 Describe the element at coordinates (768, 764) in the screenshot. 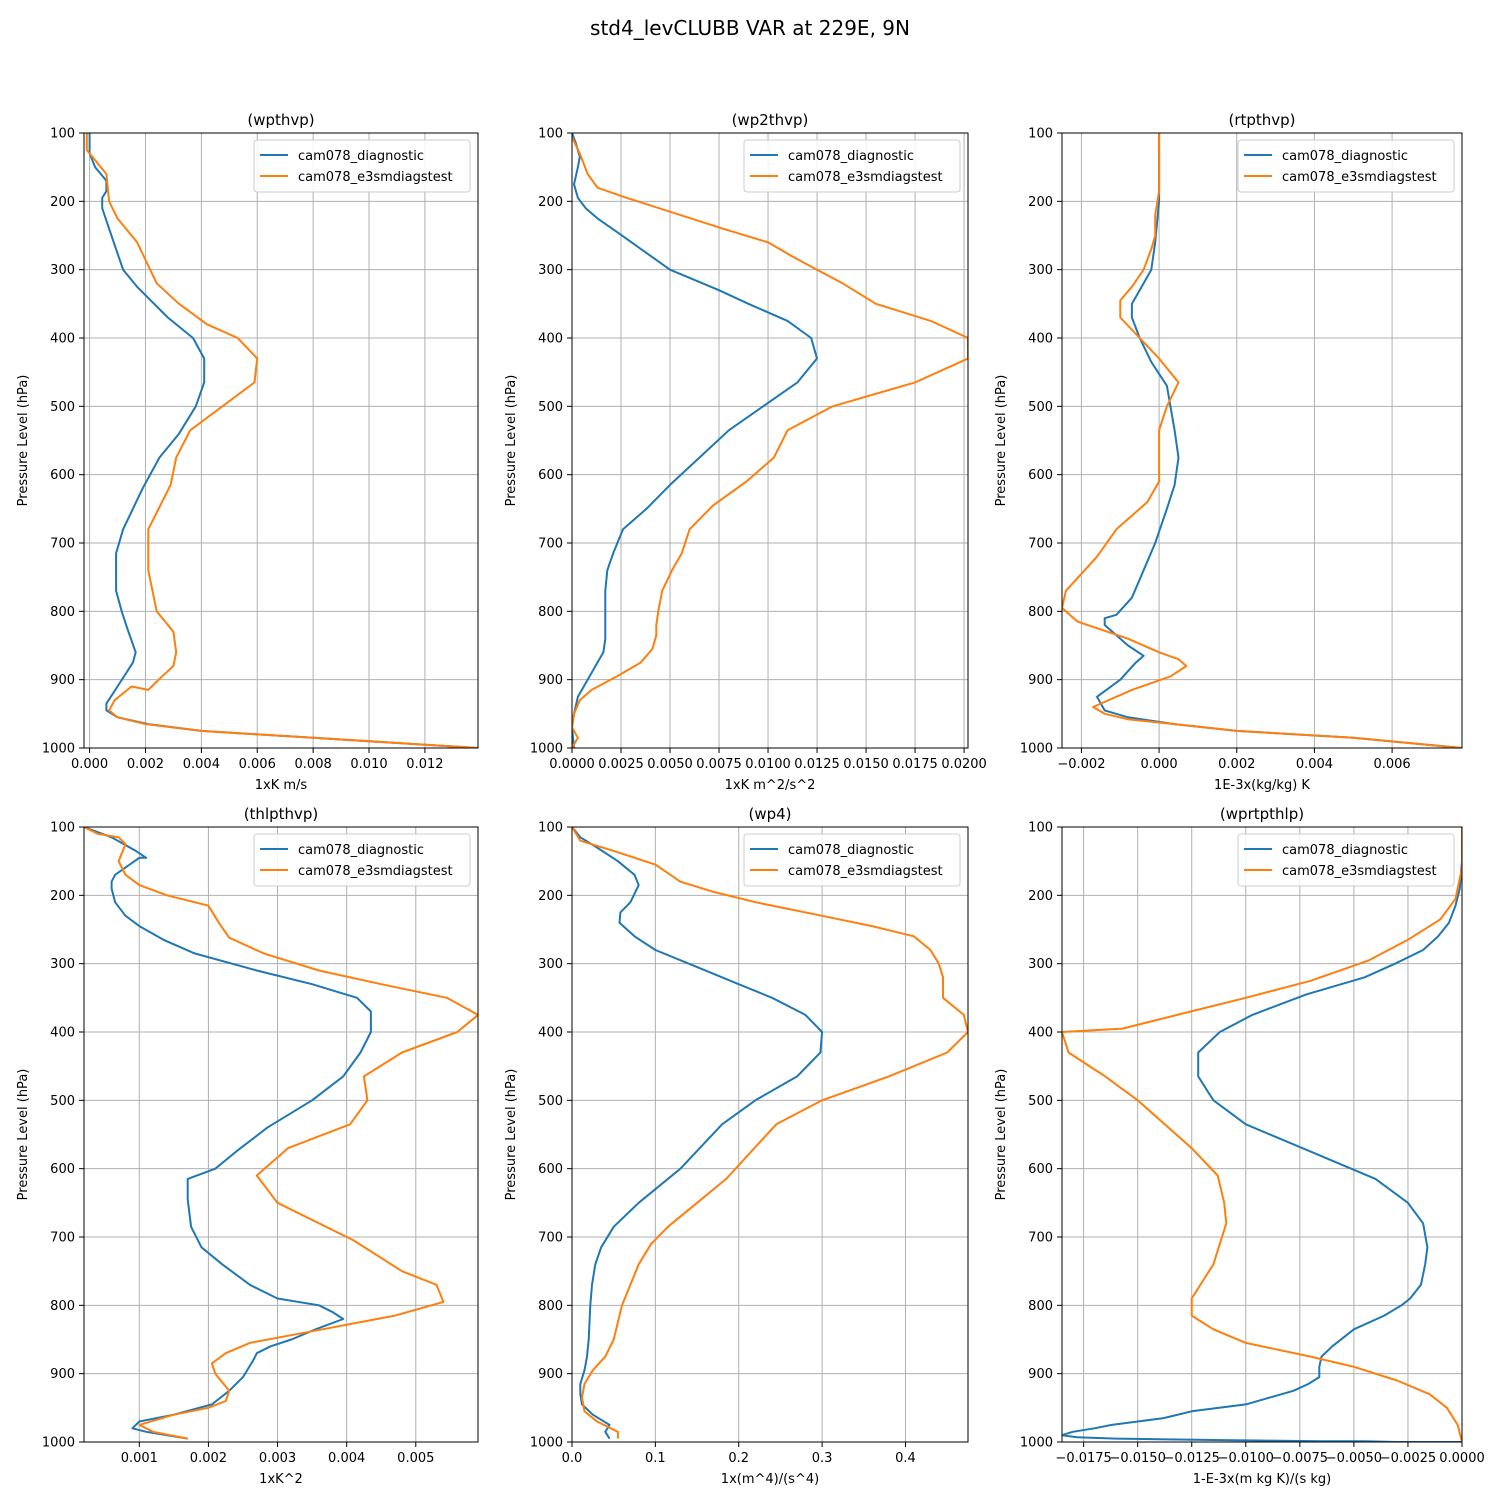

I see `x-tick-label: 0.0100` at that location.